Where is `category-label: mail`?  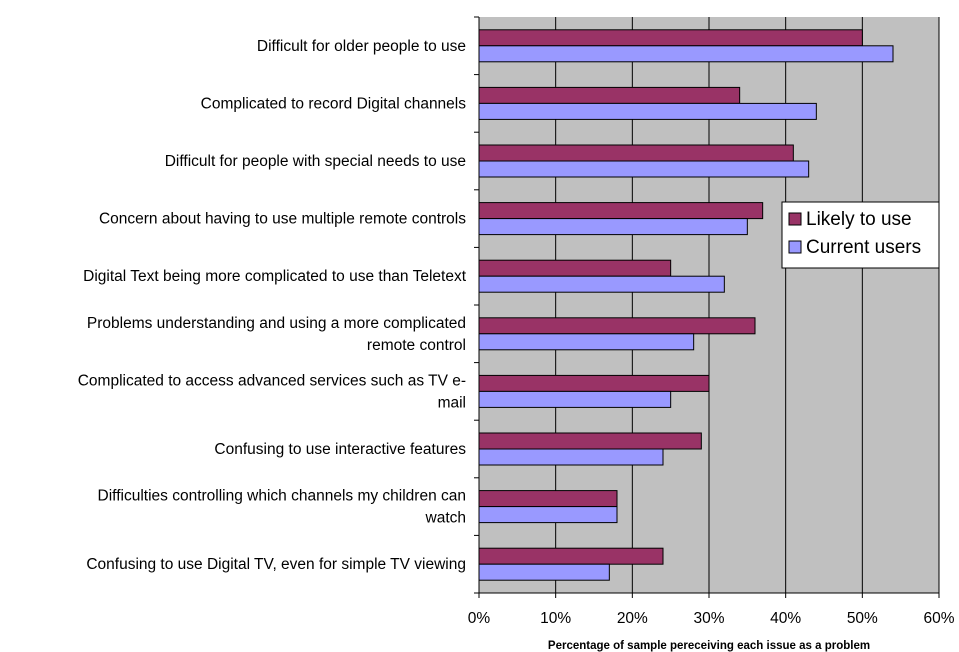
category-label: mail is located at coordinates (452, 402).